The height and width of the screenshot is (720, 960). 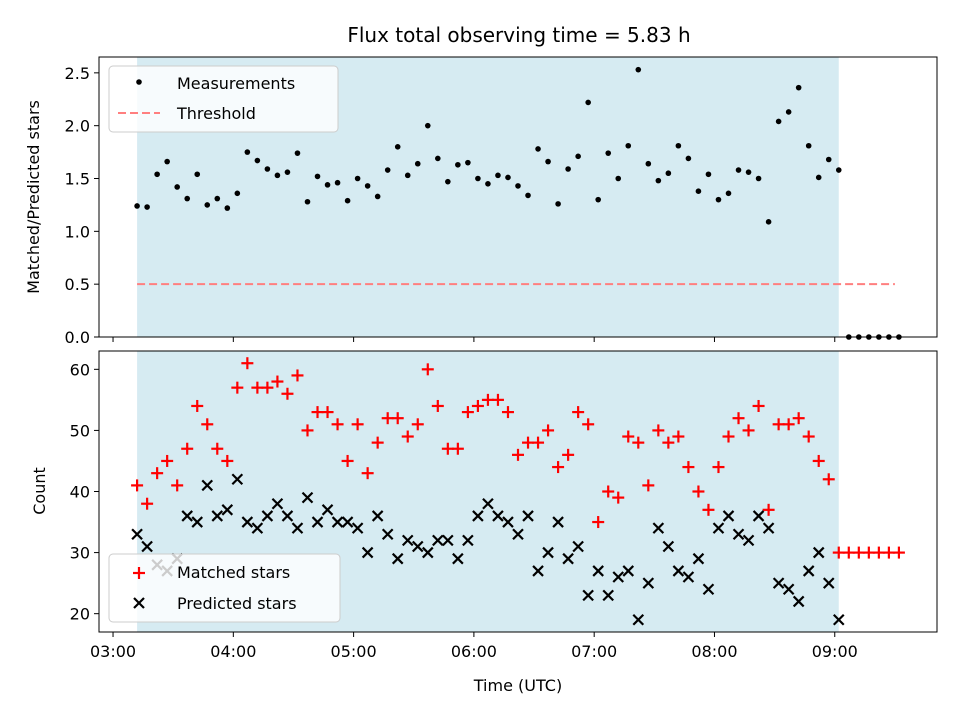 What do you see at coordinates (77, 179) in the screenshot?
I see `top-y-tick-label: 1.5` at bounding box center [77, 179].